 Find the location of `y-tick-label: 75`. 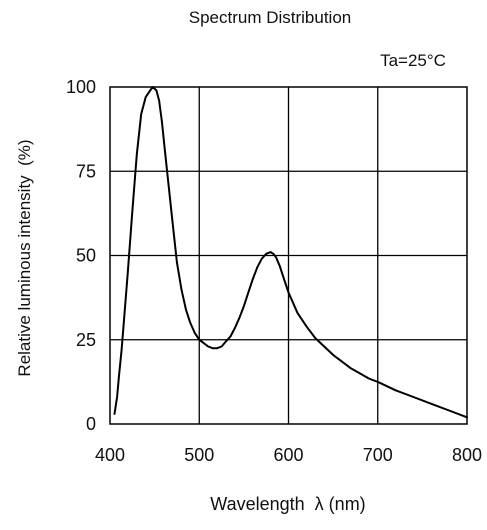

y-tick-label: 75 is located at coordinates (86, 171).